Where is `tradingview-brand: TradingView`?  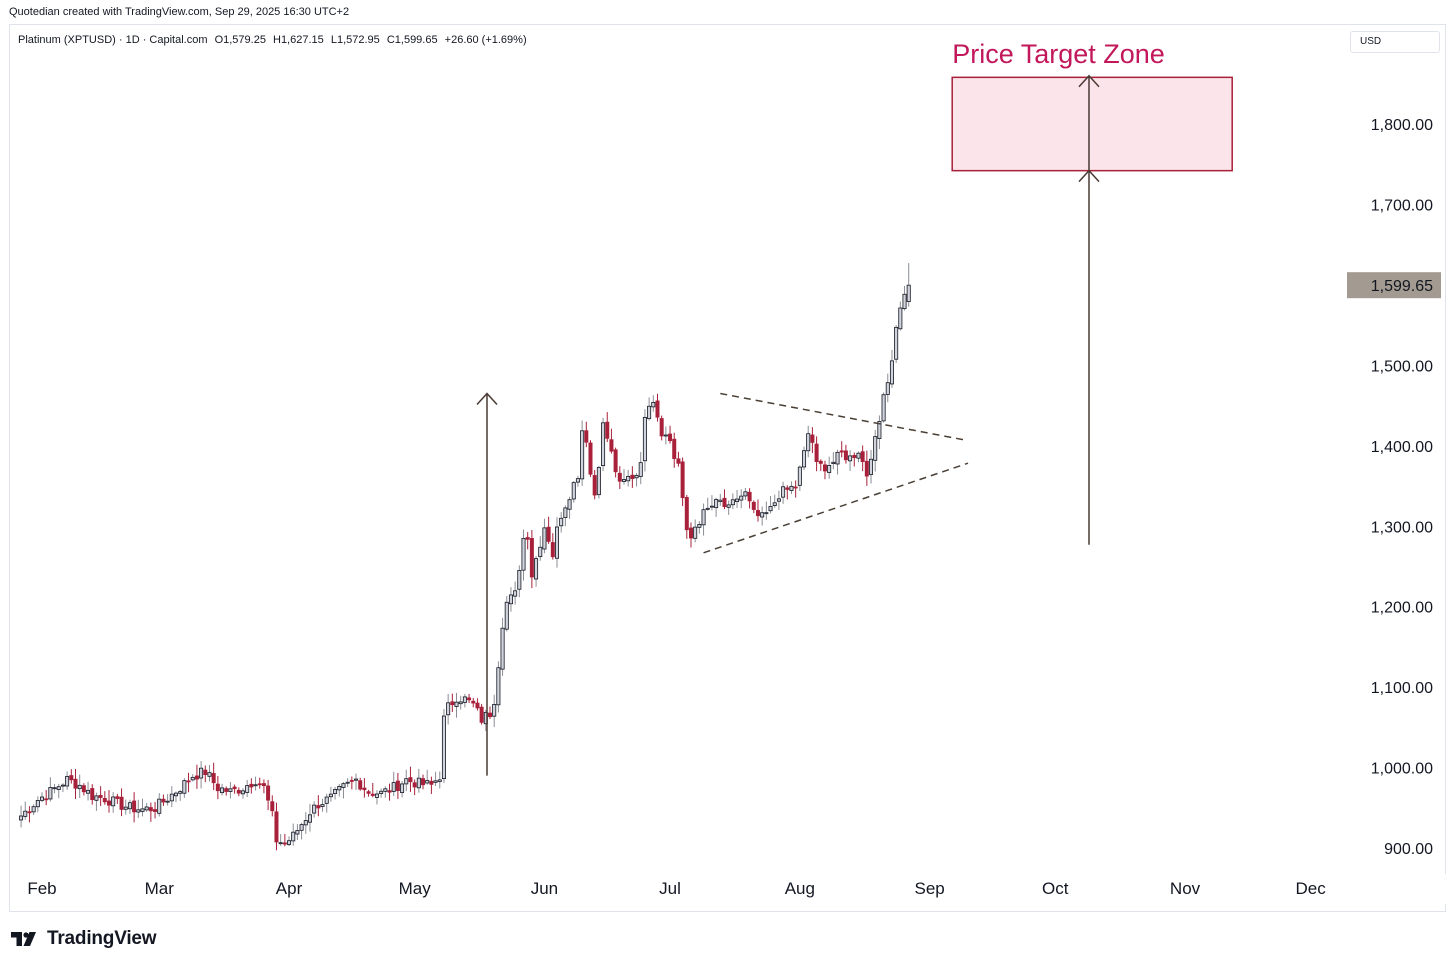 tradingview-brand: TradingView is located at coordinates (84, 939).